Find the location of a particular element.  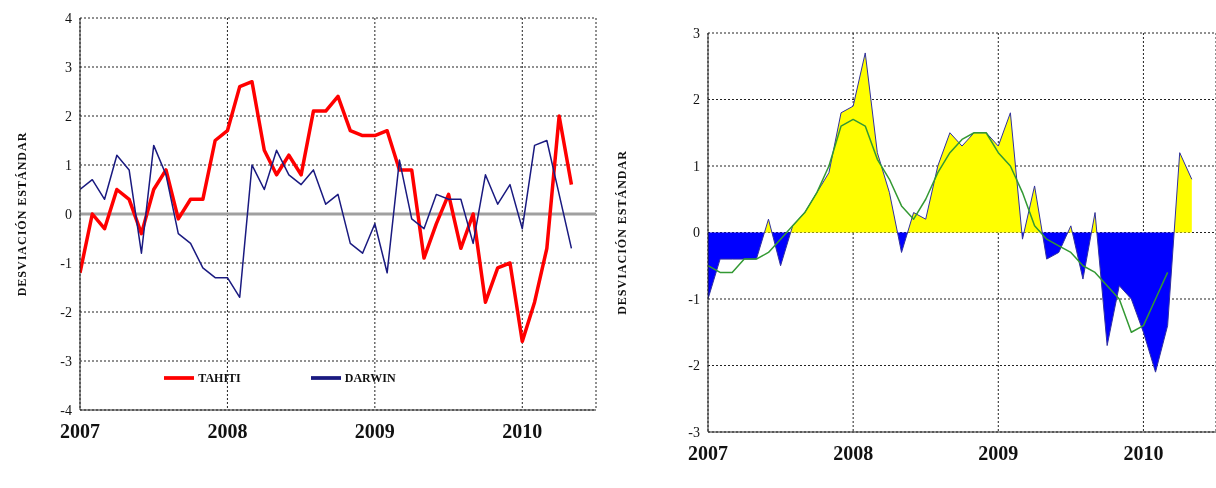

legend-label: TAHITI is located at coordinates (219, 377).